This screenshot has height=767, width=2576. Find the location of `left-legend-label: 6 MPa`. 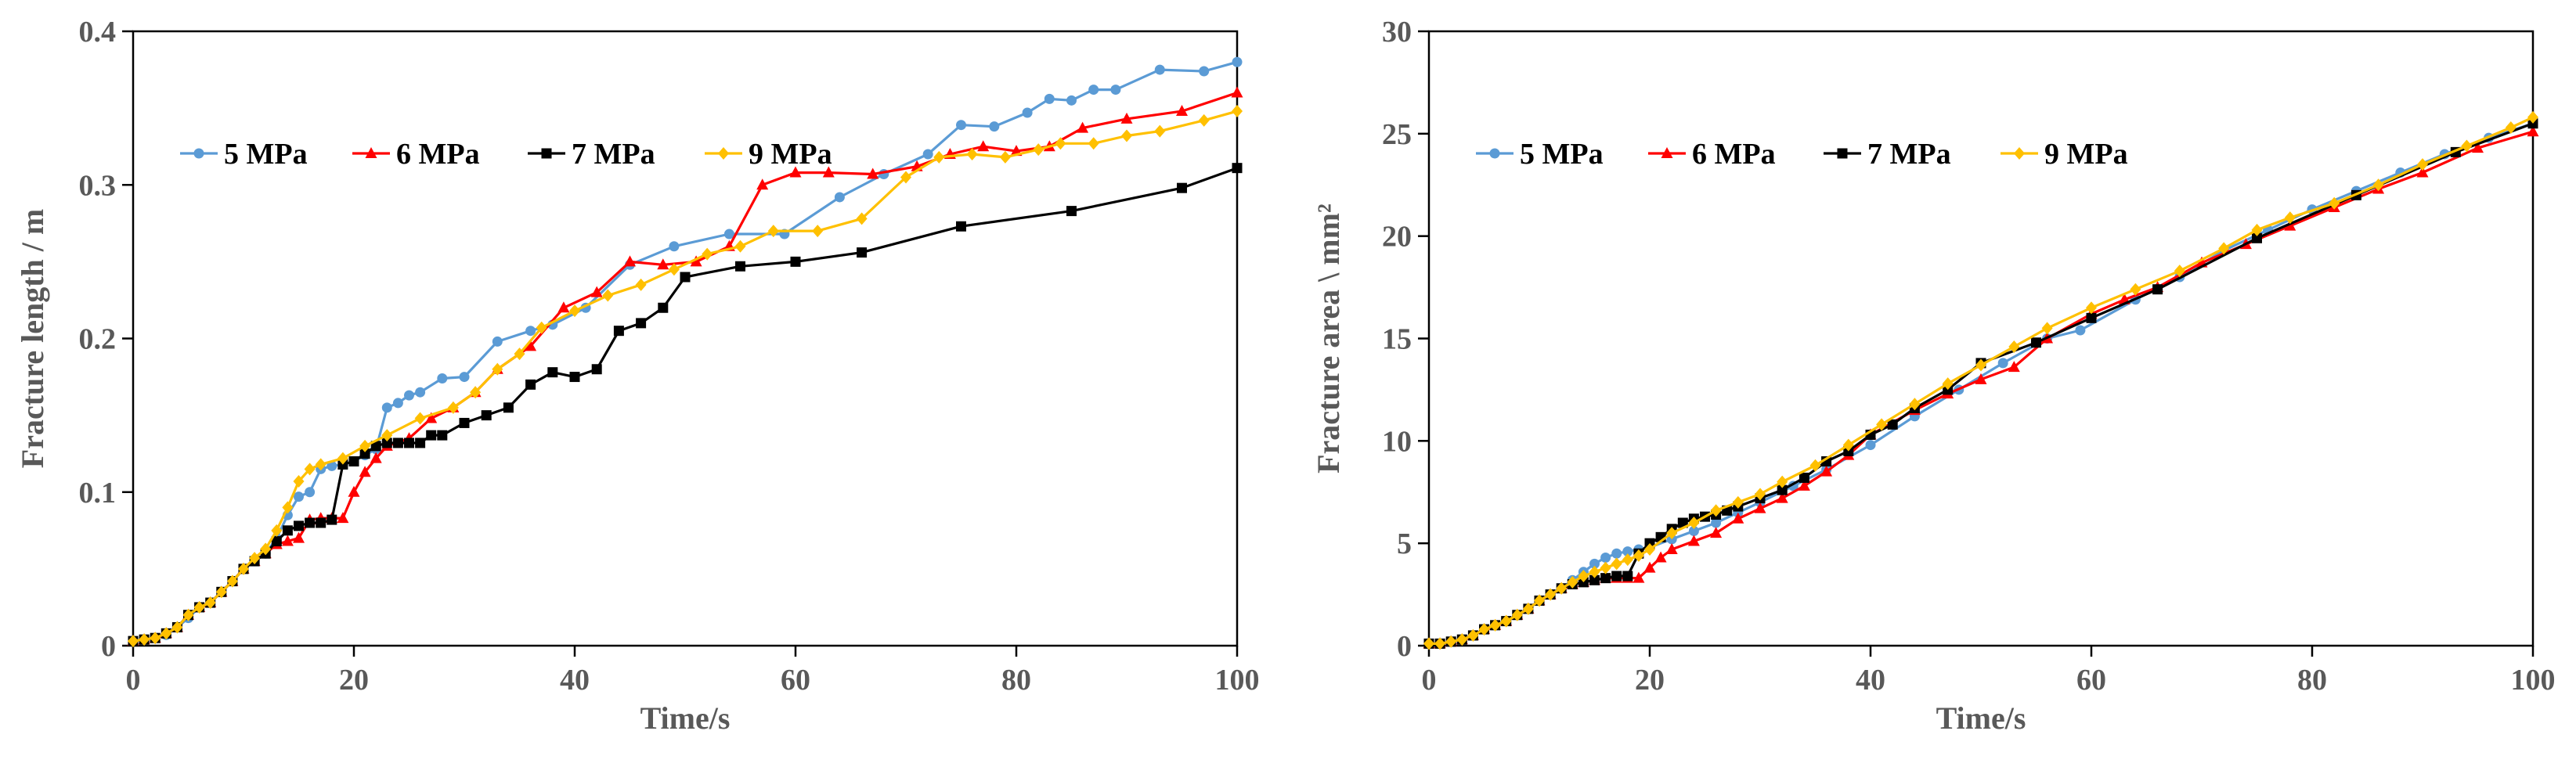

left-legend-label: 6 MPa is located at coordinates (438, 154).